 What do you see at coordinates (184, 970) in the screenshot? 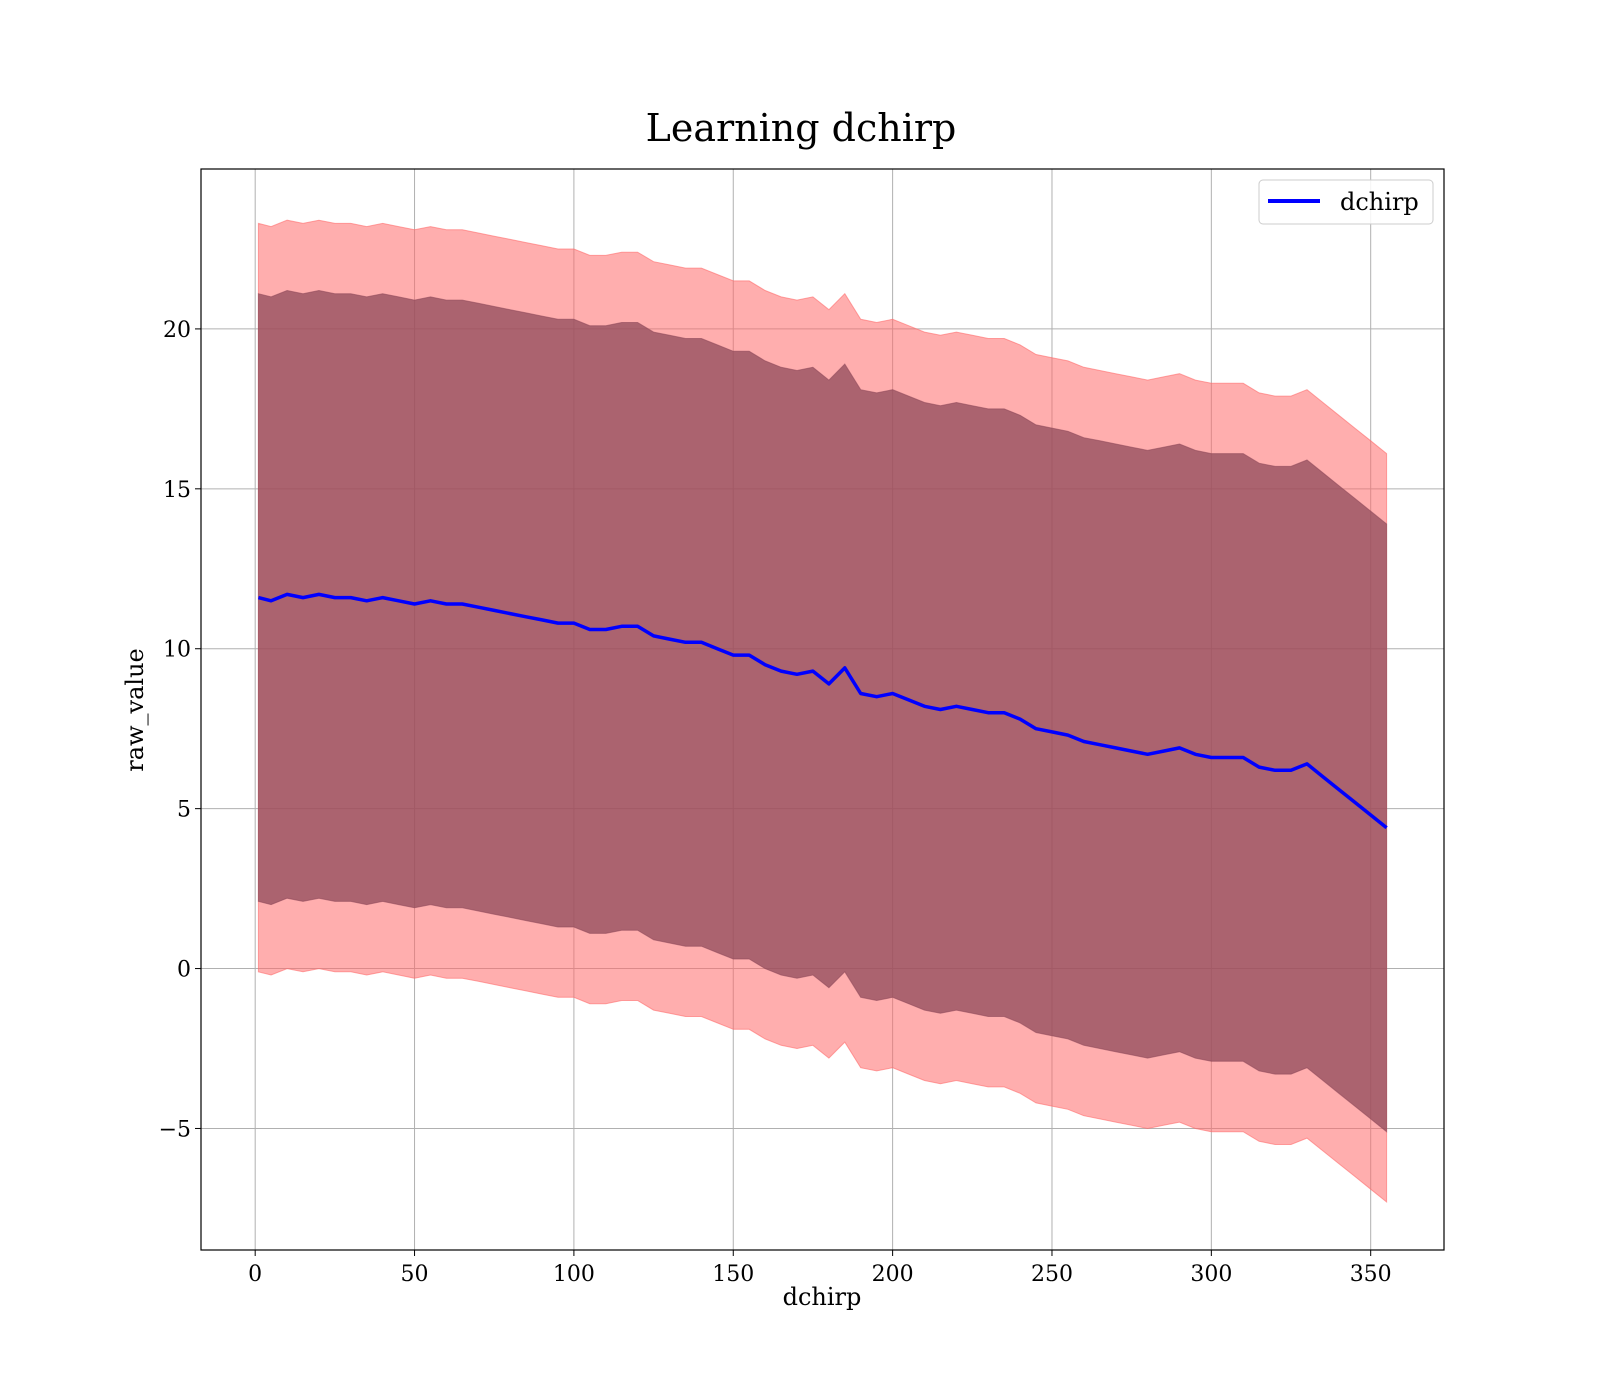
I see `y-tick-label-1: 0` at bounding box center [184, 970].